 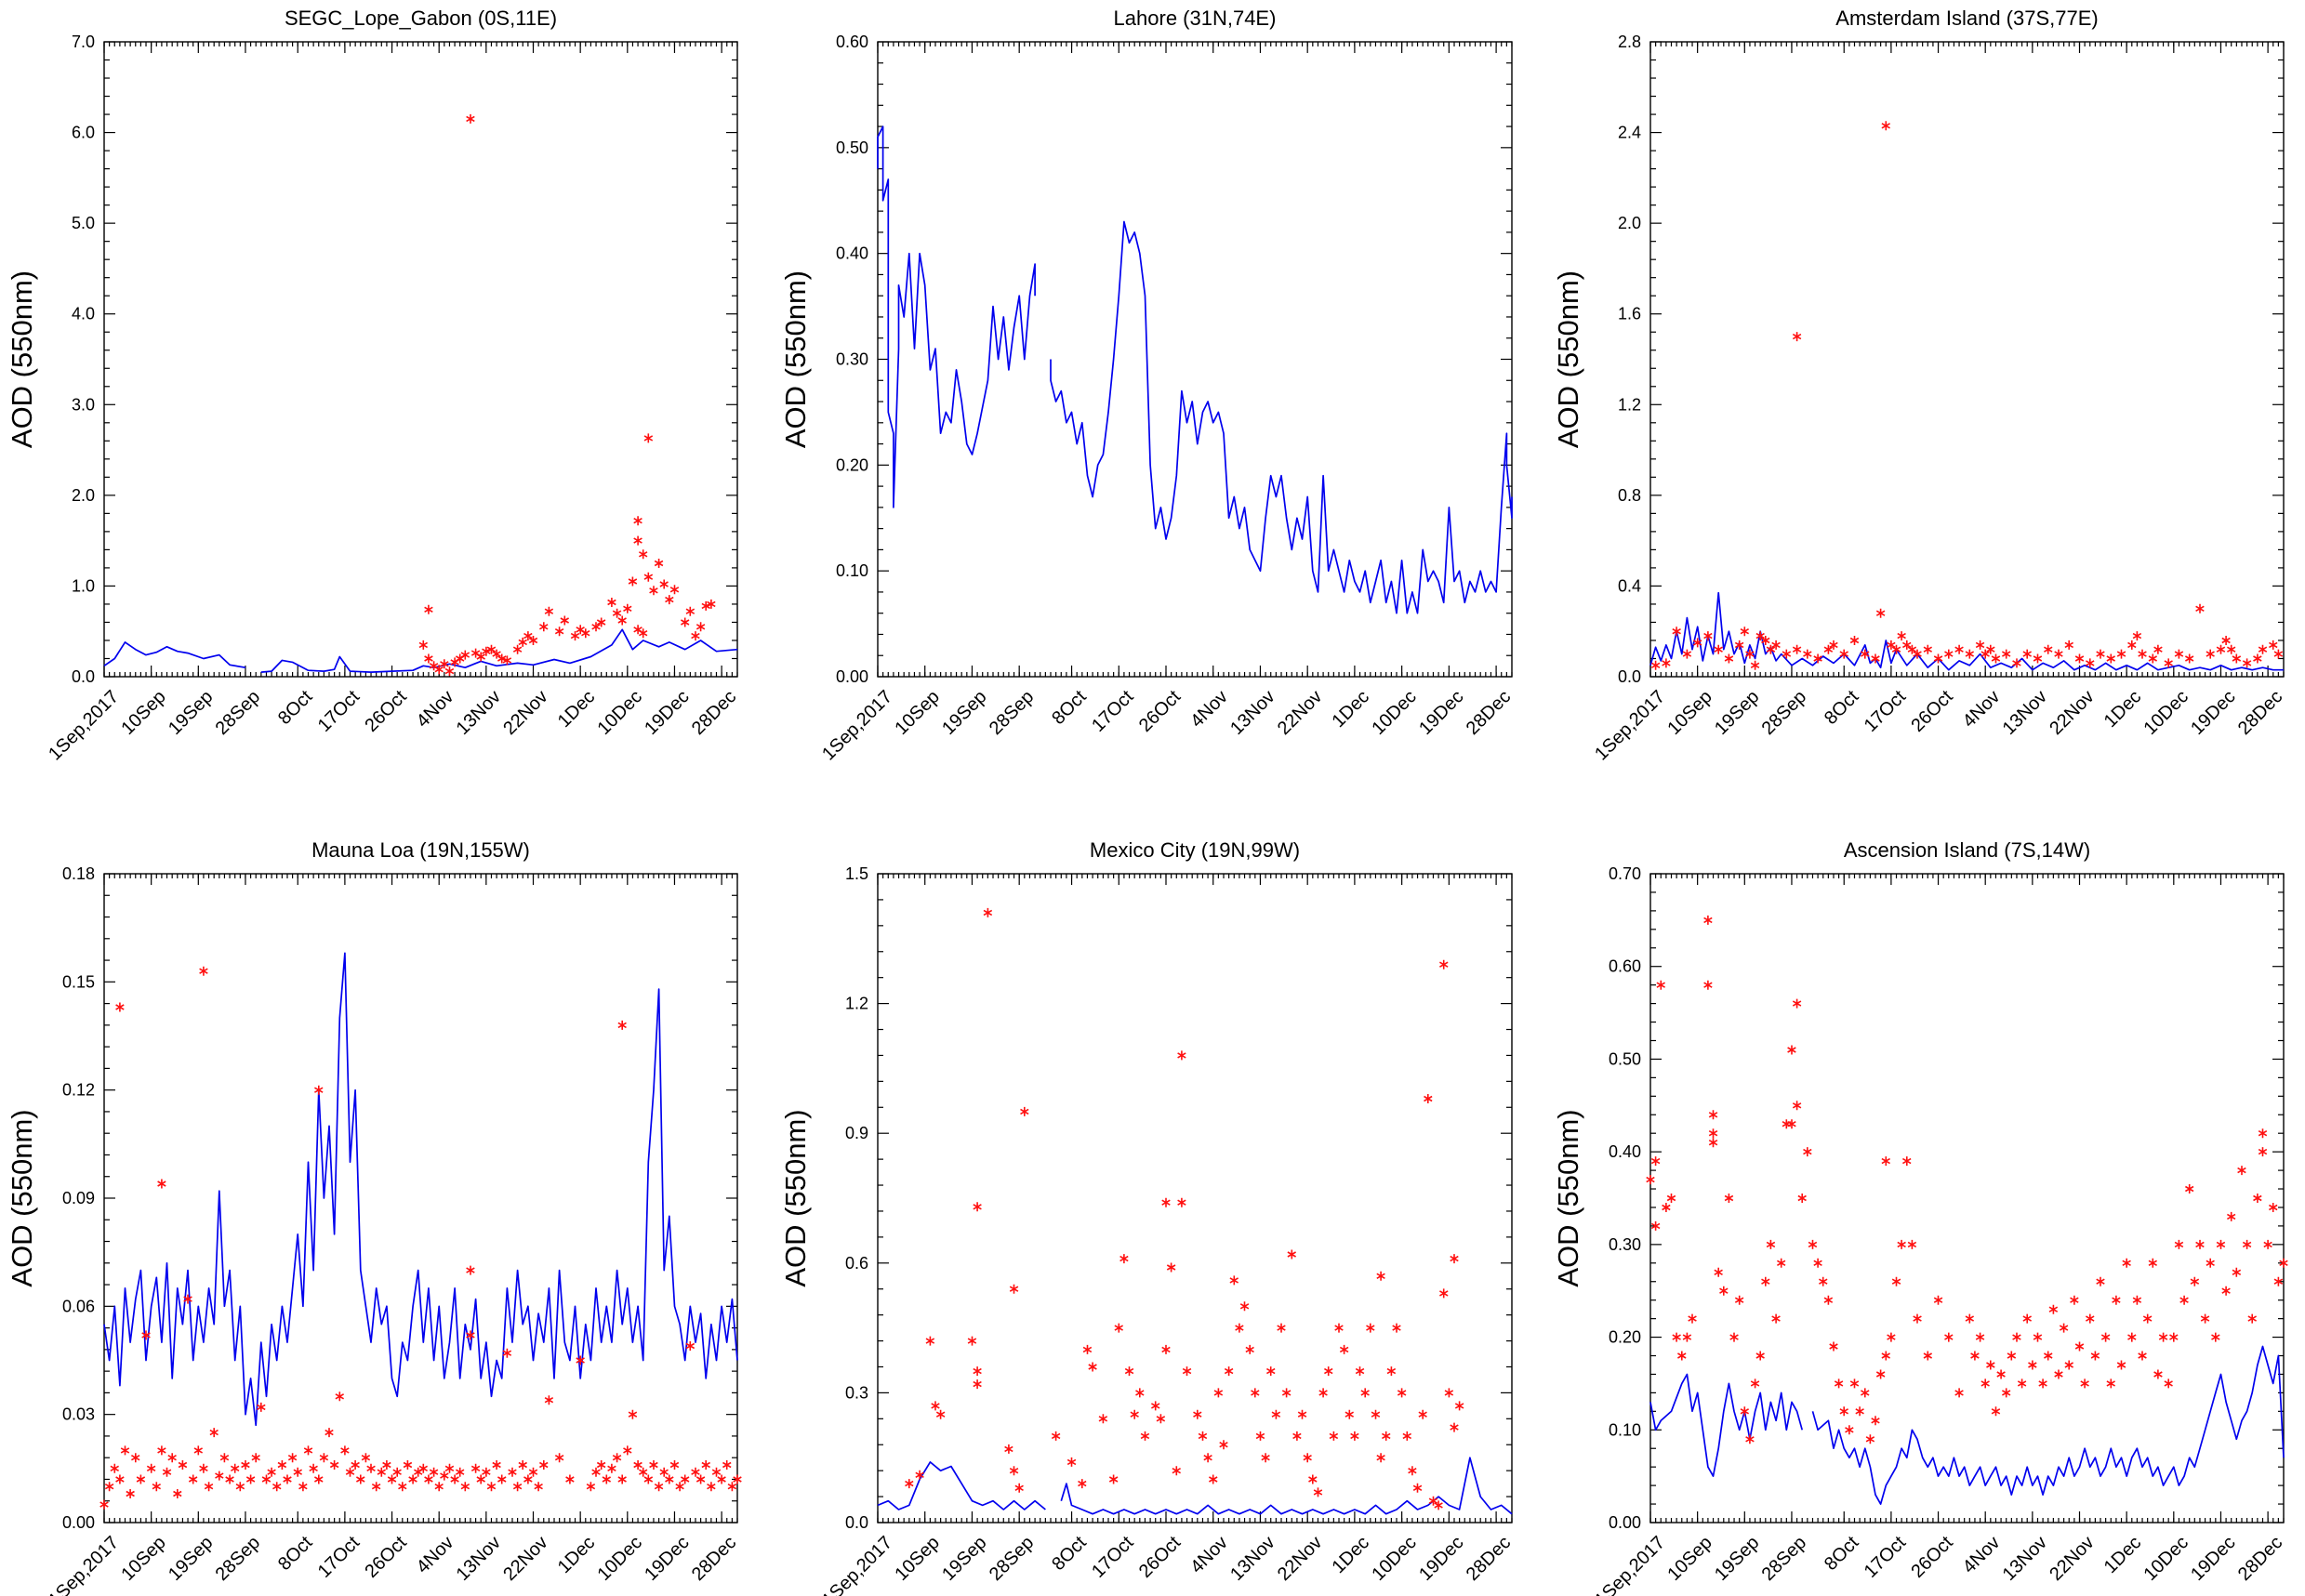 What do you see at coordinates (78, 1198) in the screenshot?
I see `y-tick-label: 0.09` at bounding box center [78, 1198].